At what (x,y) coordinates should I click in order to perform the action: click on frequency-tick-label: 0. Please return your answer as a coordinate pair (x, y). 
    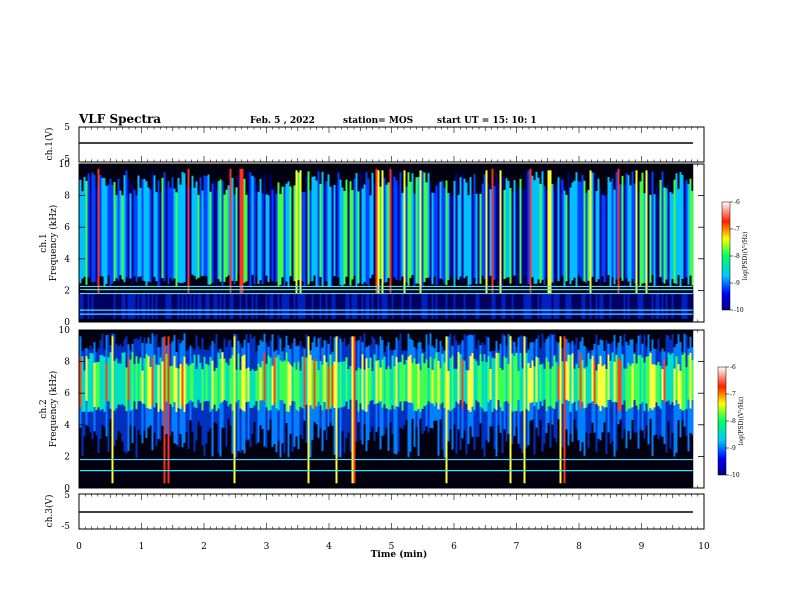
    Looking at the image, I should click on (67, 489).